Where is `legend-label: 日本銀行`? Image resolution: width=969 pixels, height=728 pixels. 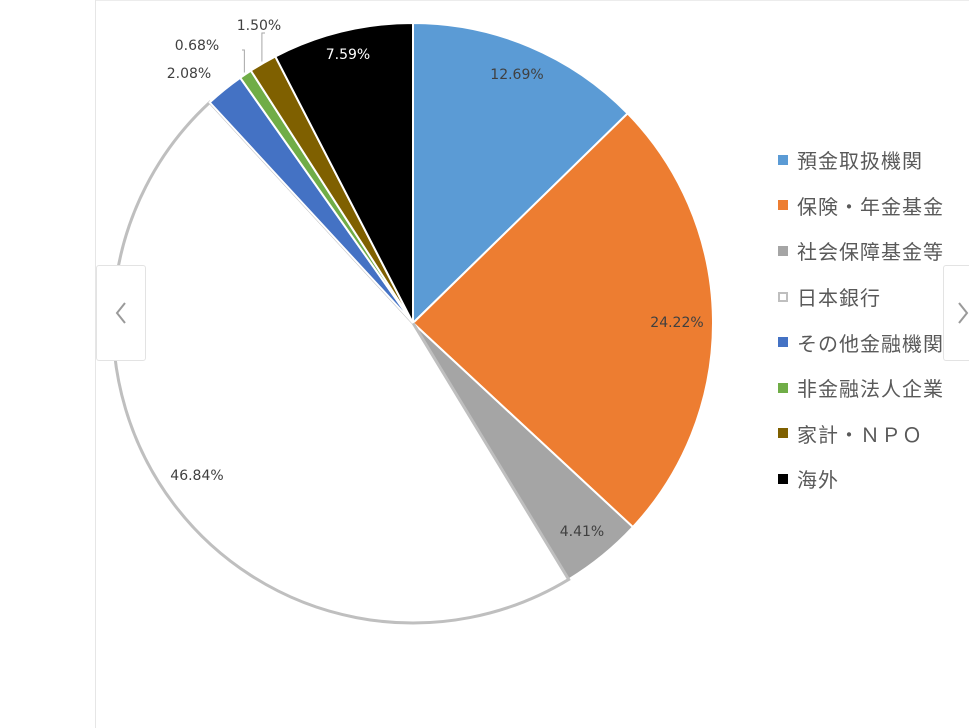
legend-label: 日本銀行 is located at coordinates (839, 298).